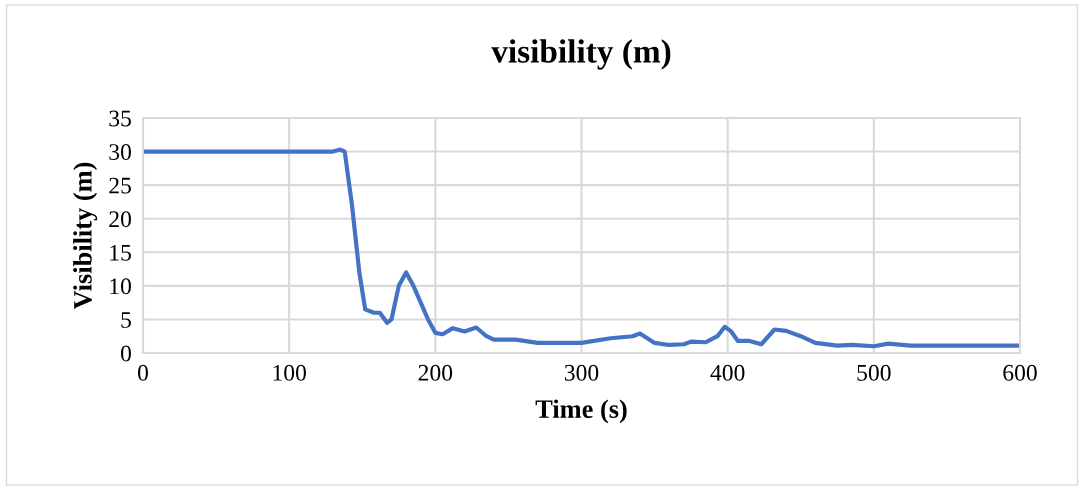 Image resolution: width=1084 pixels, height=490 pixels. I want to click on y-tick-label: 20, so click(120, 219).